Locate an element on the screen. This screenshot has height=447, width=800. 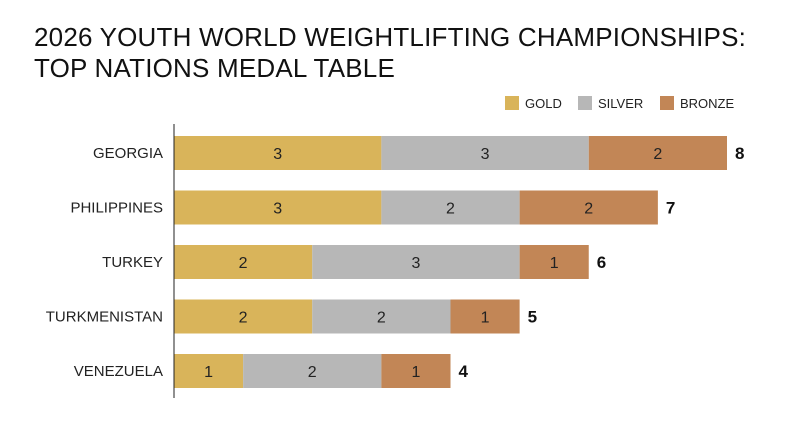
bar-value-gold-turkmenistan: 2 is located at coordinates (243, 318).